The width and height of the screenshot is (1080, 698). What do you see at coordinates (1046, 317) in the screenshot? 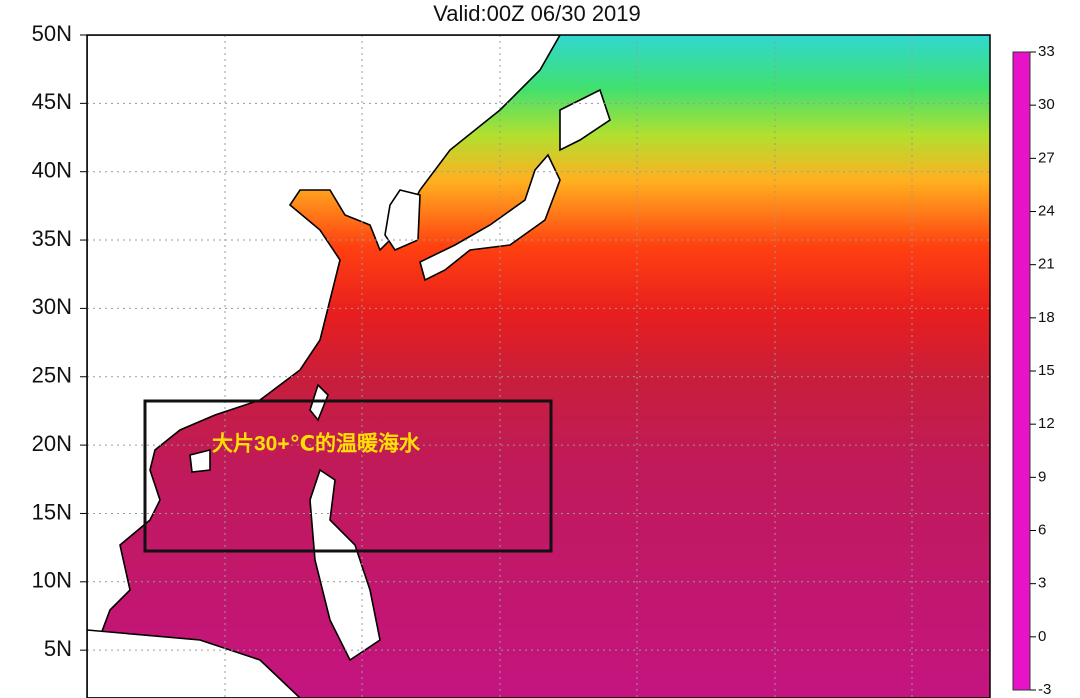
I see `colorbar-label: 18` at bounding box center [1046, 317].